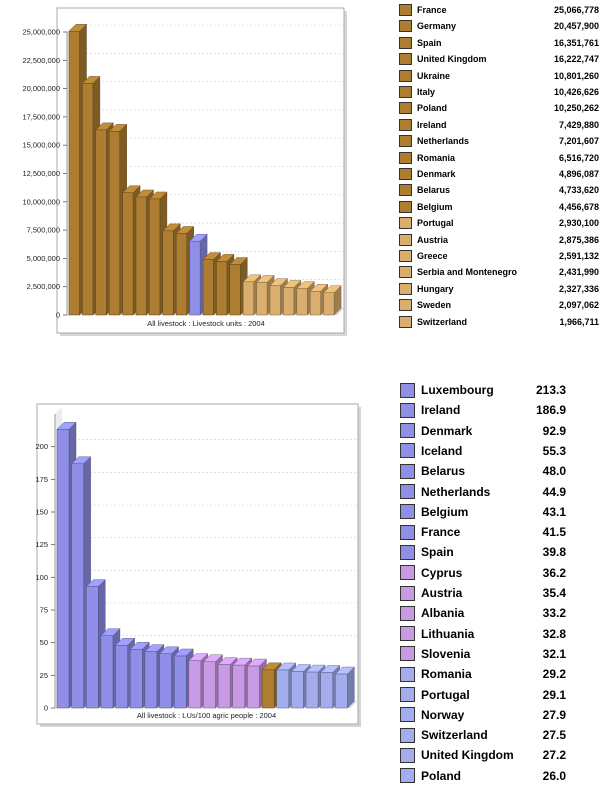 This screenshot has width=600, height=786. What do you see at coordinates (499, 174) in the screenshot?
I see `legend-item: Denmark 4,896,087` at bounding box center [499, 174].